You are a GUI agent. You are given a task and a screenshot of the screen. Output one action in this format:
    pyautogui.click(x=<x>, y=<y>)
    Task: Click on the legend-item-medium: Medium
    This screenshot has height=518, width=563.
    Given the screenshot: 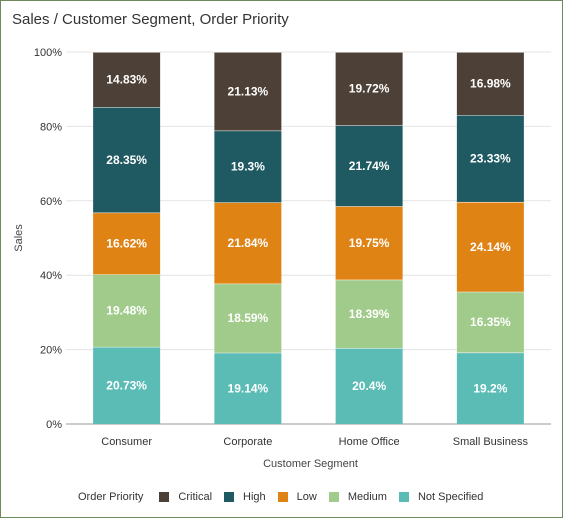 What is the action you would take?
    pyautogui.click(x=357, y=497)
    